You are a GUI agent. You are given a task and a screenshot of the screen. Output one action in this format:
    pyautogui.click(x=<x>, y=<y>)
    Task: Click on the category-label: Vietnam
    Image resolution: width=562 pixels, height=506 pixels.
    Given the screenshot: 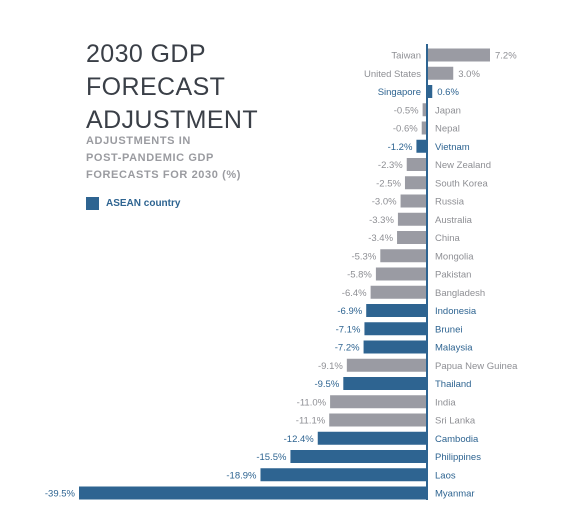 What is the action you would take?
    pyautogui.click(x=452, y=147)
    